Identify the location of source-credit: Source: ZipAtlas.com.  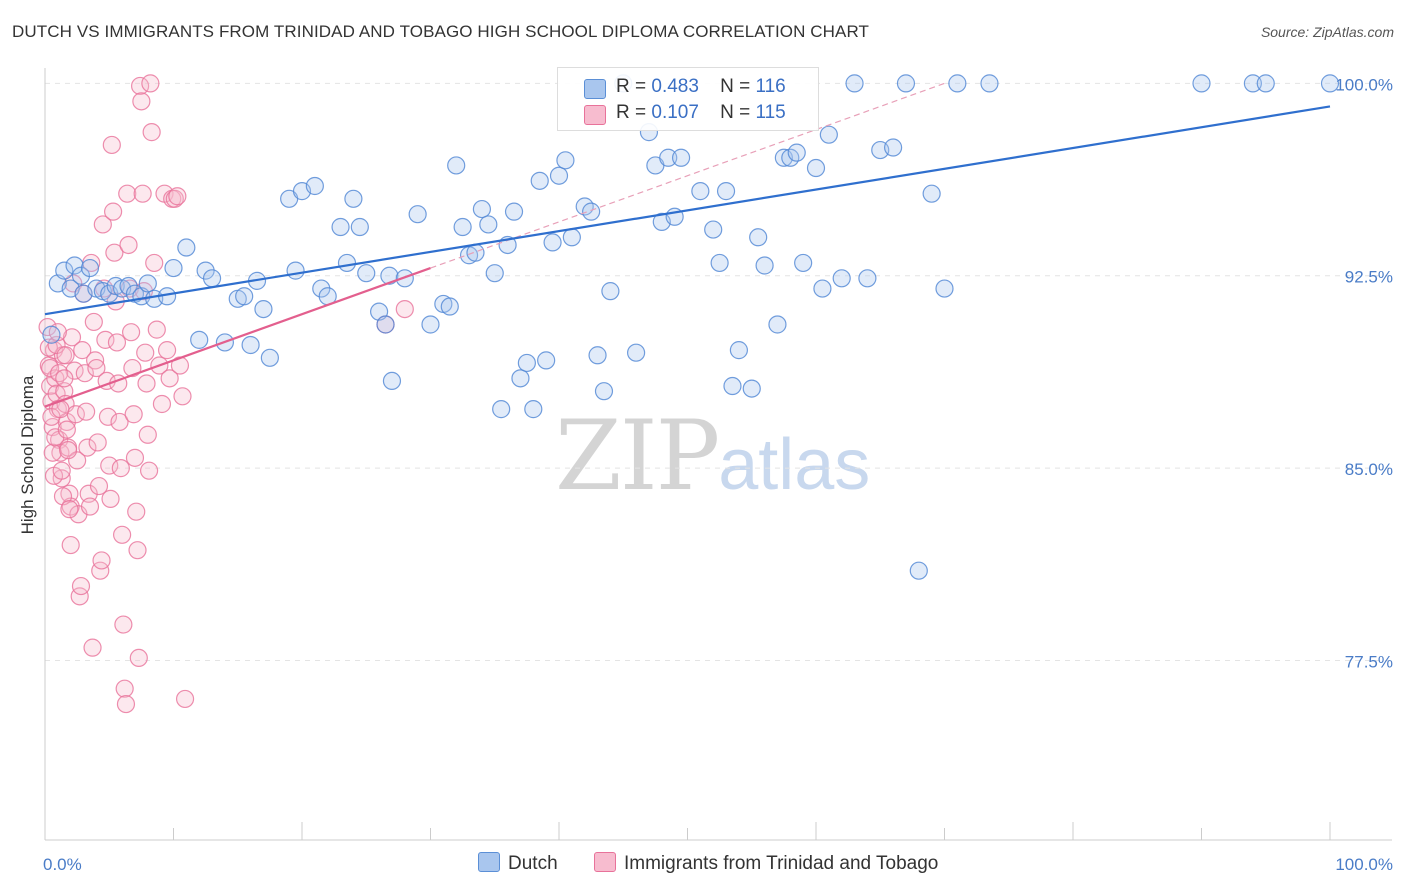
(1327, 32).